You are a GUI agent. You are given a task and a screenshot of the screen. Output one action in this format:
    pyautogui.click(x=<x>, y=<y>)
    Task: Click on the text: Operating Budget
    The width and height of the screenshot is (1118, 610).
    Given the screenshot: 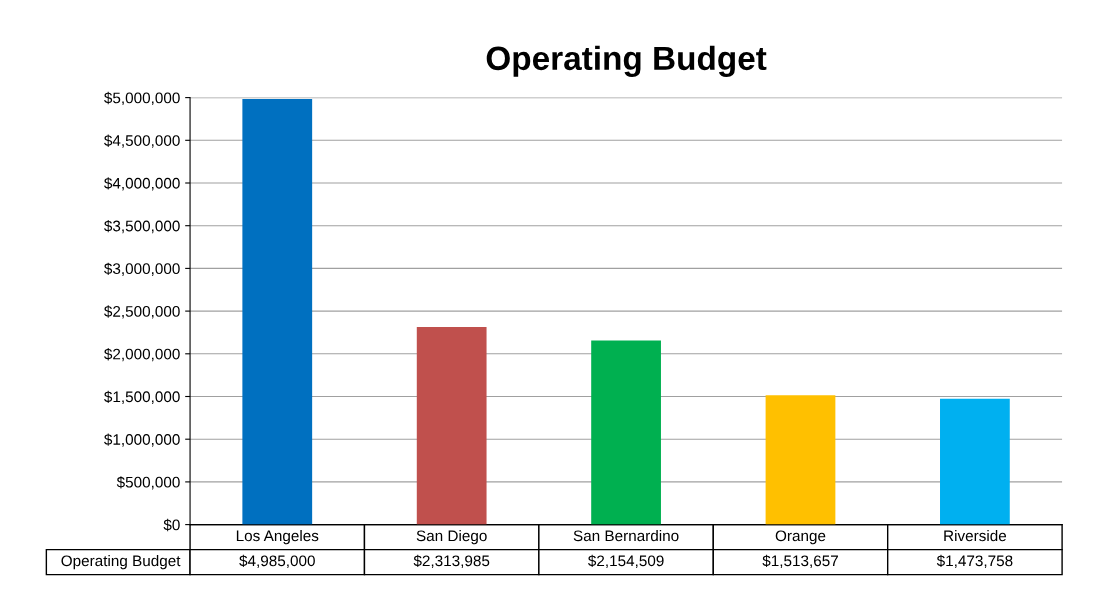 What is the action you would take?
    pyautogui.click(x=121, y=562)
    